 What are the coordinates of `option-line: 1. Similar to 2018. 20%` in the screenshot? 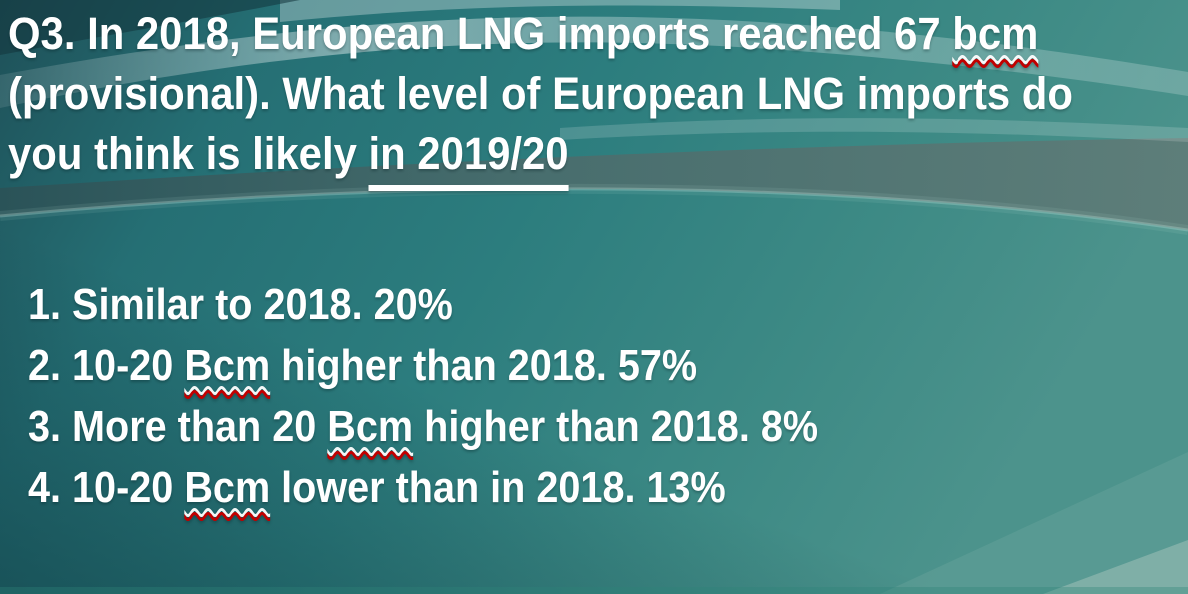 It's located at (423, 304).